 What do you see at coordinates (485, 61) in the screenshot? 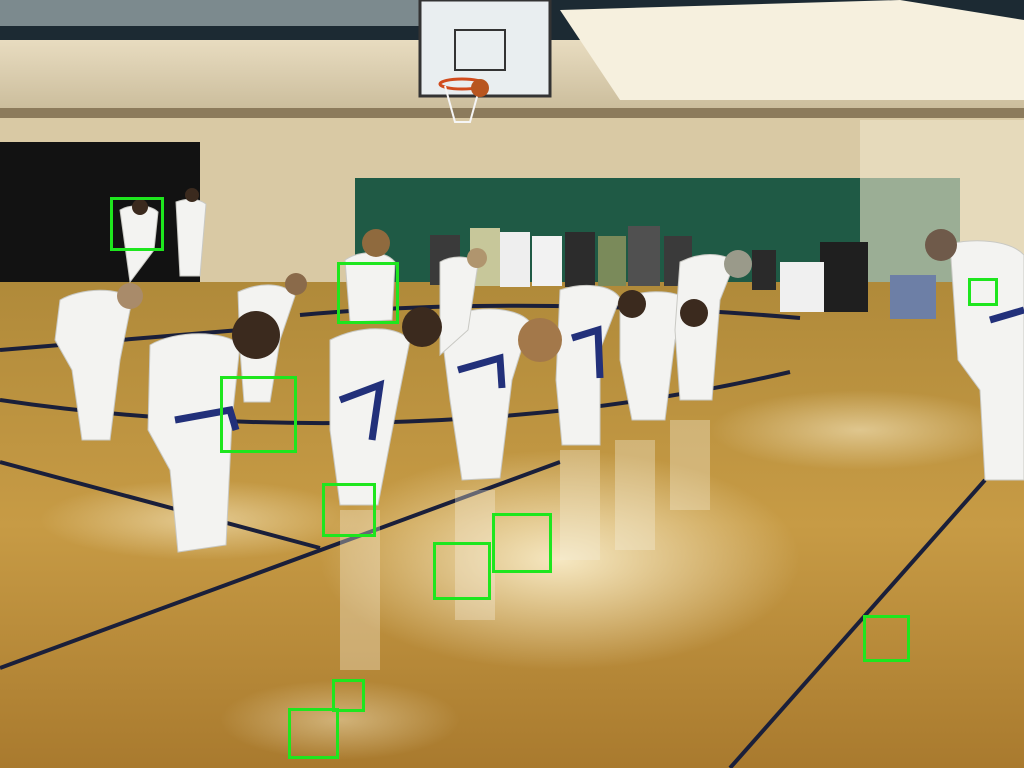
I see `basketball-hoop` at bounding box center [485, 61].